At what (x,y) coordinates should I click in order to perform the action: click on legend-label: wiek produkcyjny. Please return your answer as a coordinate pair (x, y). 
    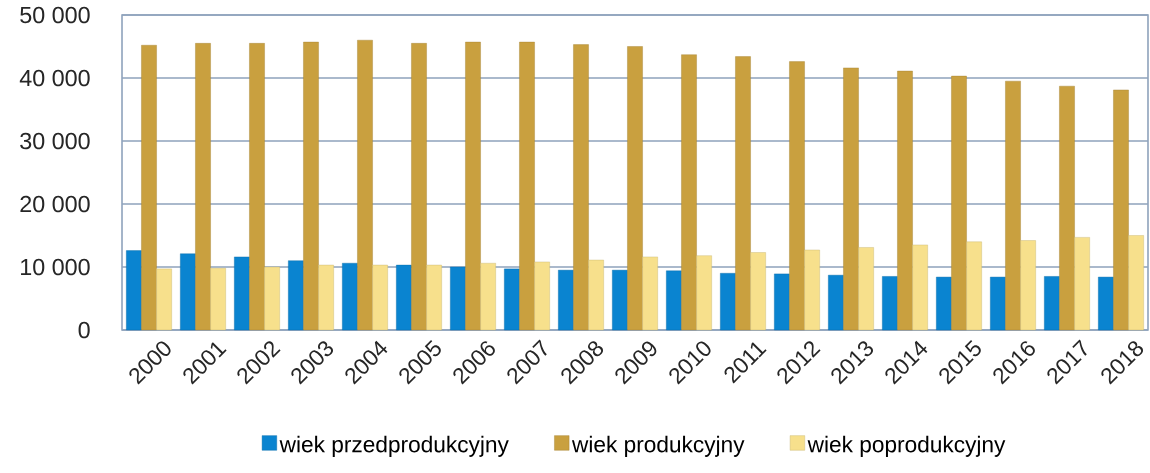
    Looking at the image, I should click on (658, 446).